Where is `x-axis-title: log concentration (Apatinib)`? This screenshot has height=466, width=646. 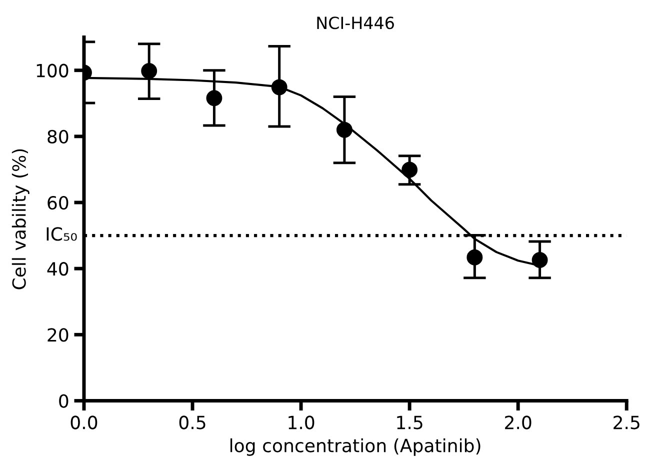 x-axis-title: log concentration (Apatinib) is located at coordinates (355, 447).